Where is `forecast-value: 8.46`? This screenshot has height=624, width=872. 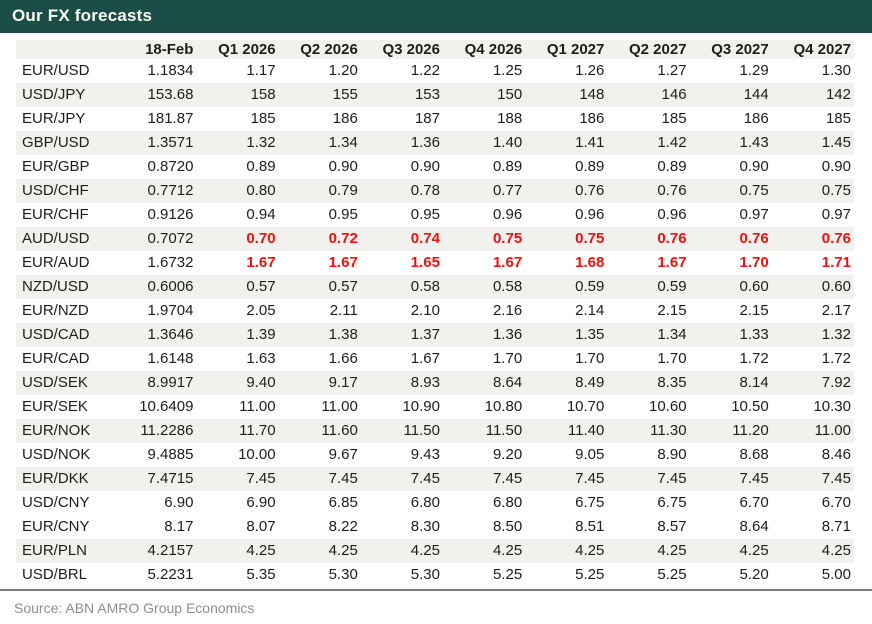 forecast-value: 8.46 is located at coordinates (836, 454).